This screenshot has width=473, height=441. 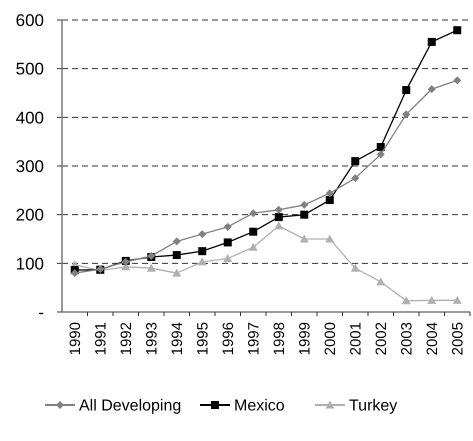 I want to click on y-tick-label: 300, so click(x=30, y=166).